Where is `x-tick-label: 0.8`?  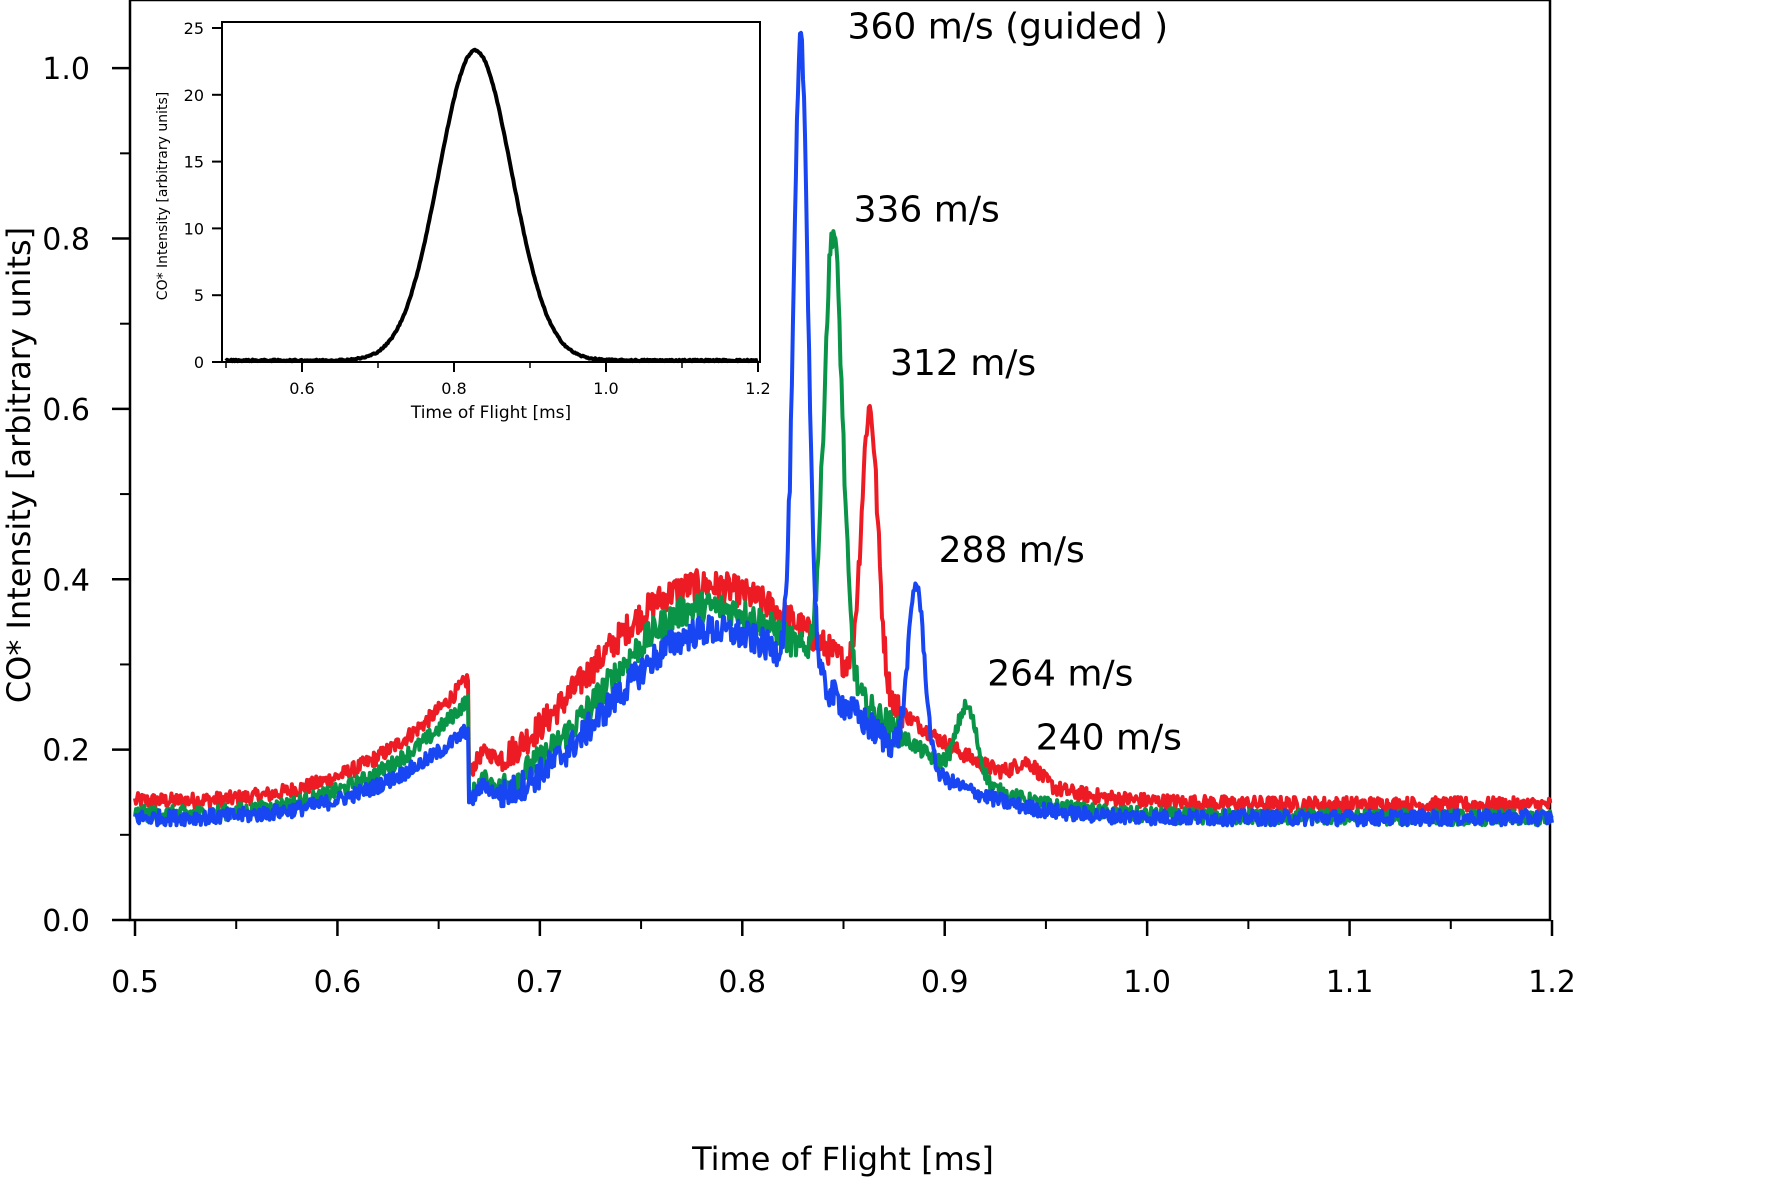
x-tick-label: 0.8 is located at coordinates (742, 982).